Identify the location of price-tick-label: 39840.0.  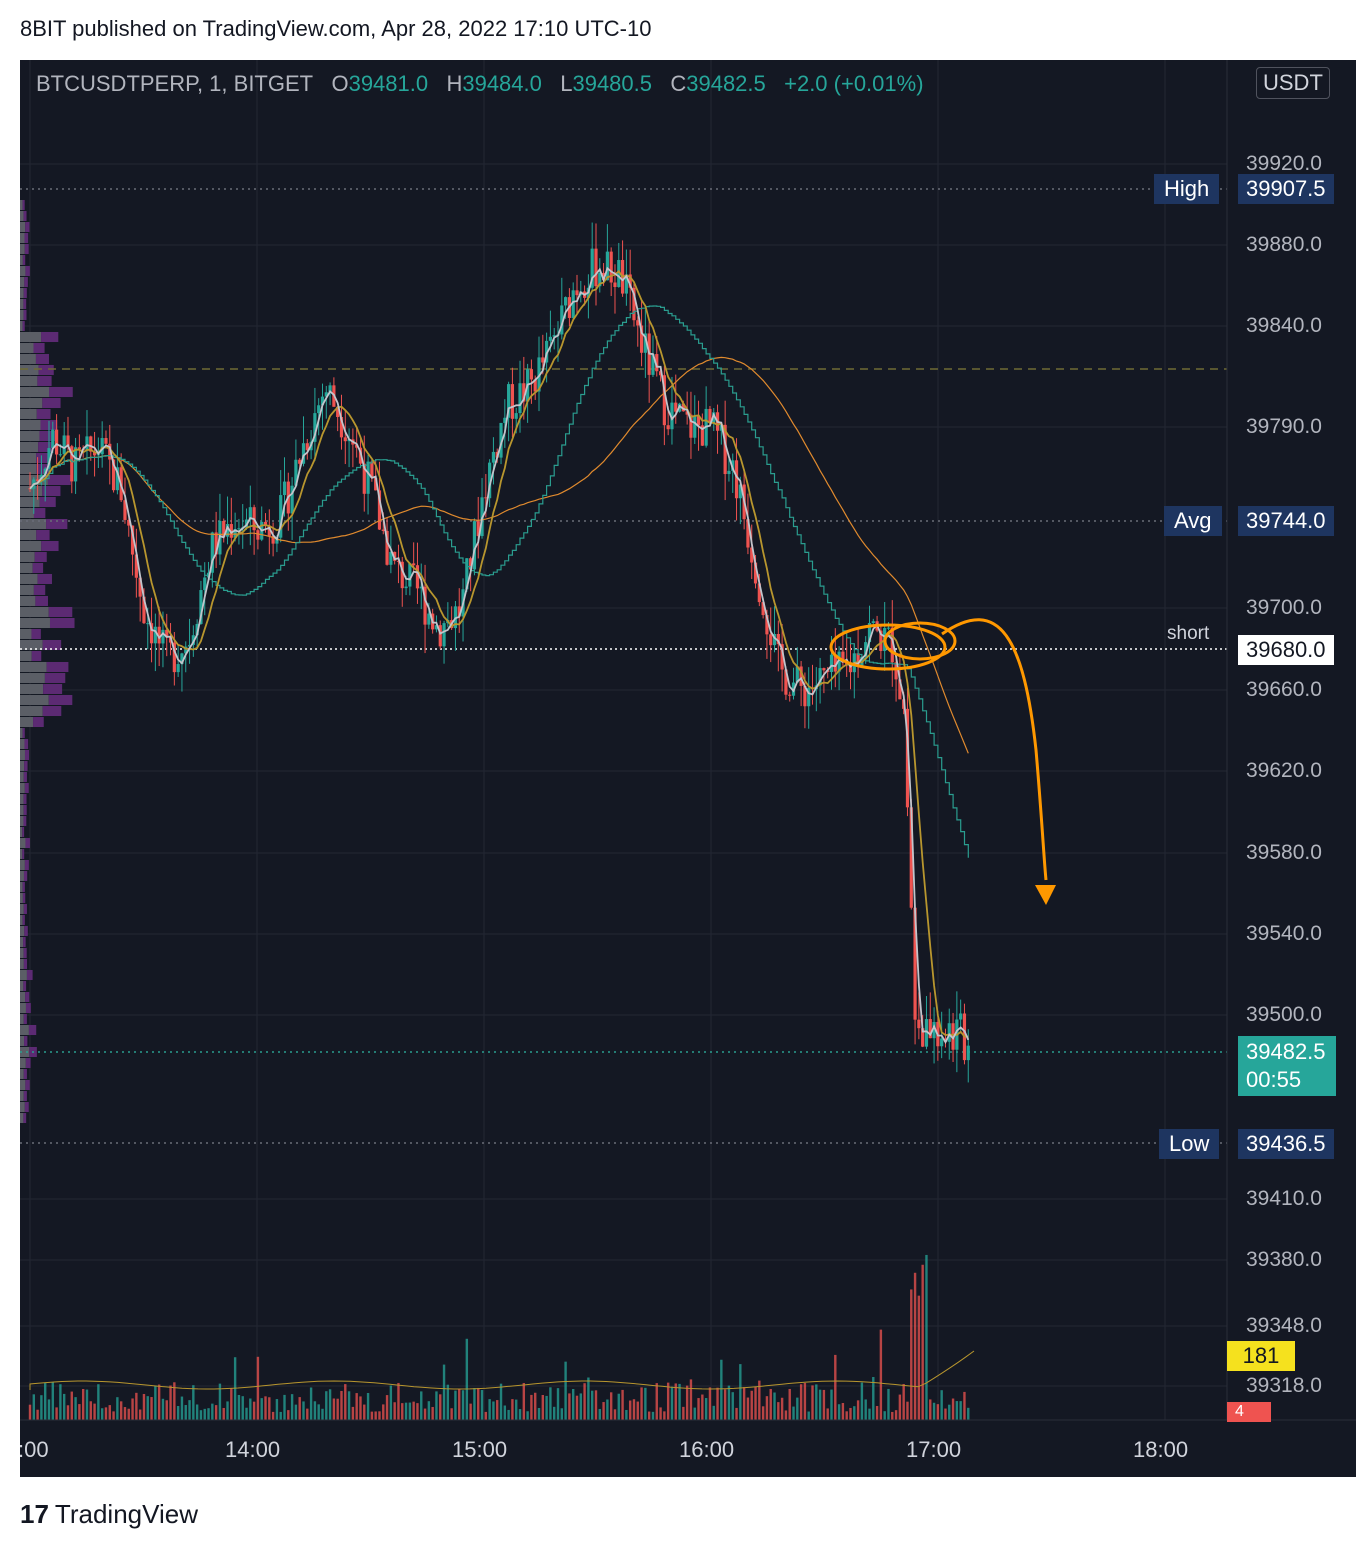
(1284, 325).